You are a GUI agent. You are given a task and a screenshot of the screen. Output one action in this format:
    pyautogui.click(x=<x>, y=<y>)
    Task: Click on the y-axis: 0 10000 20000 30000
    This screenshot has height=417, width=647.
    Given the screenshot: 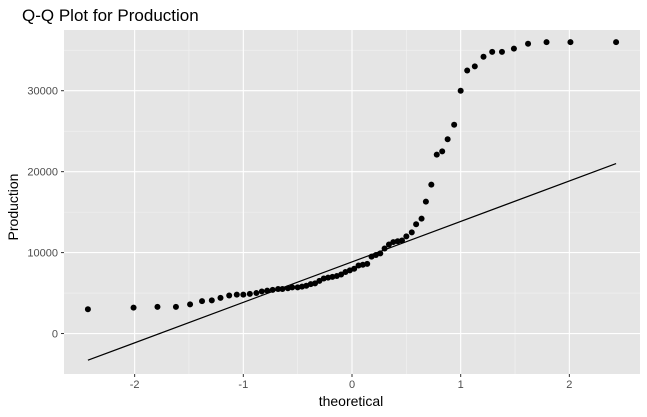 What is the action you would take?
    pyautogui.click(x=45, y=213)
    